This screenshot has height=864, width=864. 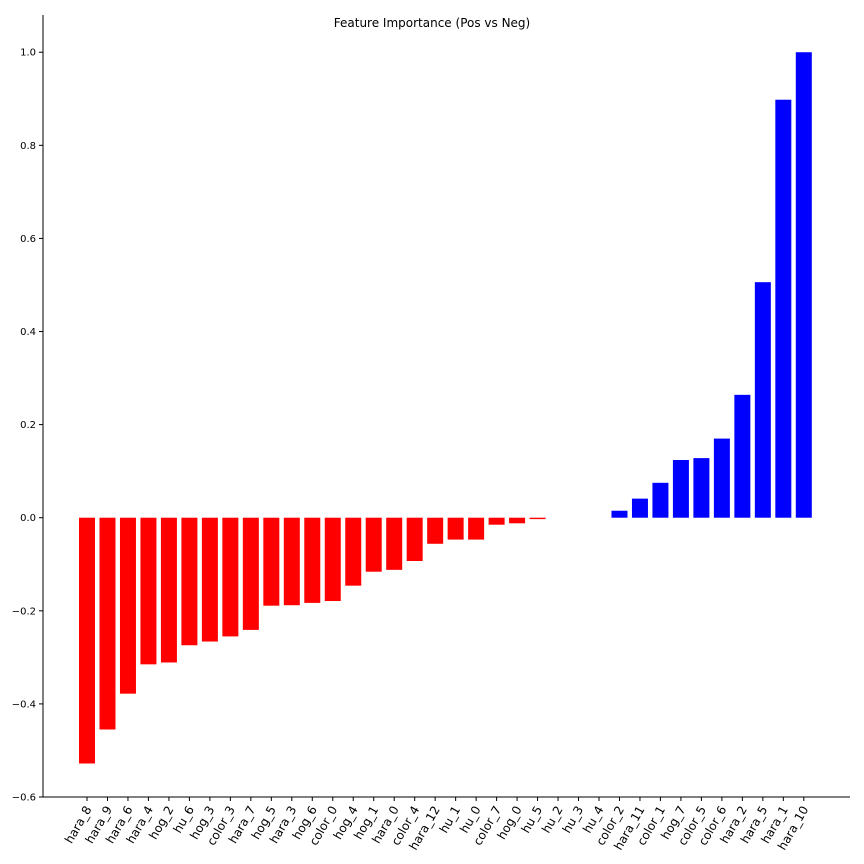 I want to click on y-tick-label: 0.0, so click(x=28, y=518).